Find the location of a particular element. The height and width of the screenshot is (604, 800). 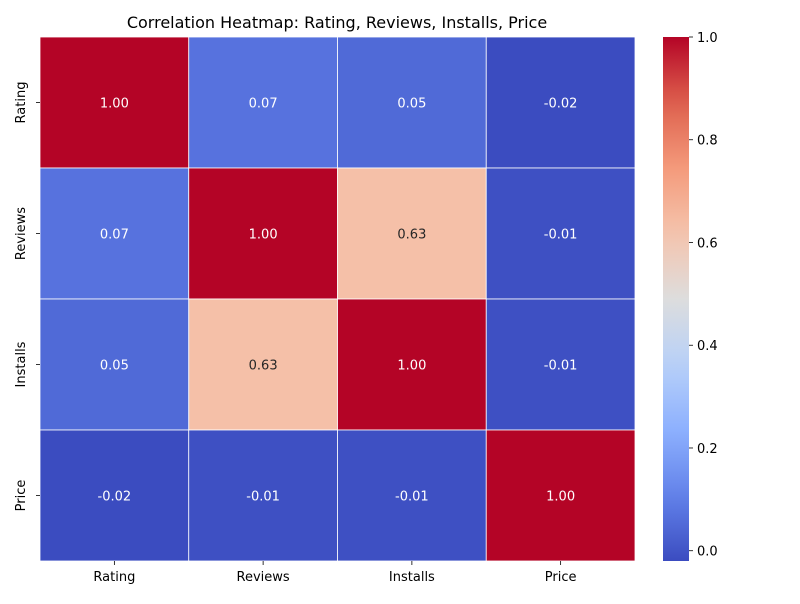

heatmap-cell-rating-price is located at coordinates (560, 102).